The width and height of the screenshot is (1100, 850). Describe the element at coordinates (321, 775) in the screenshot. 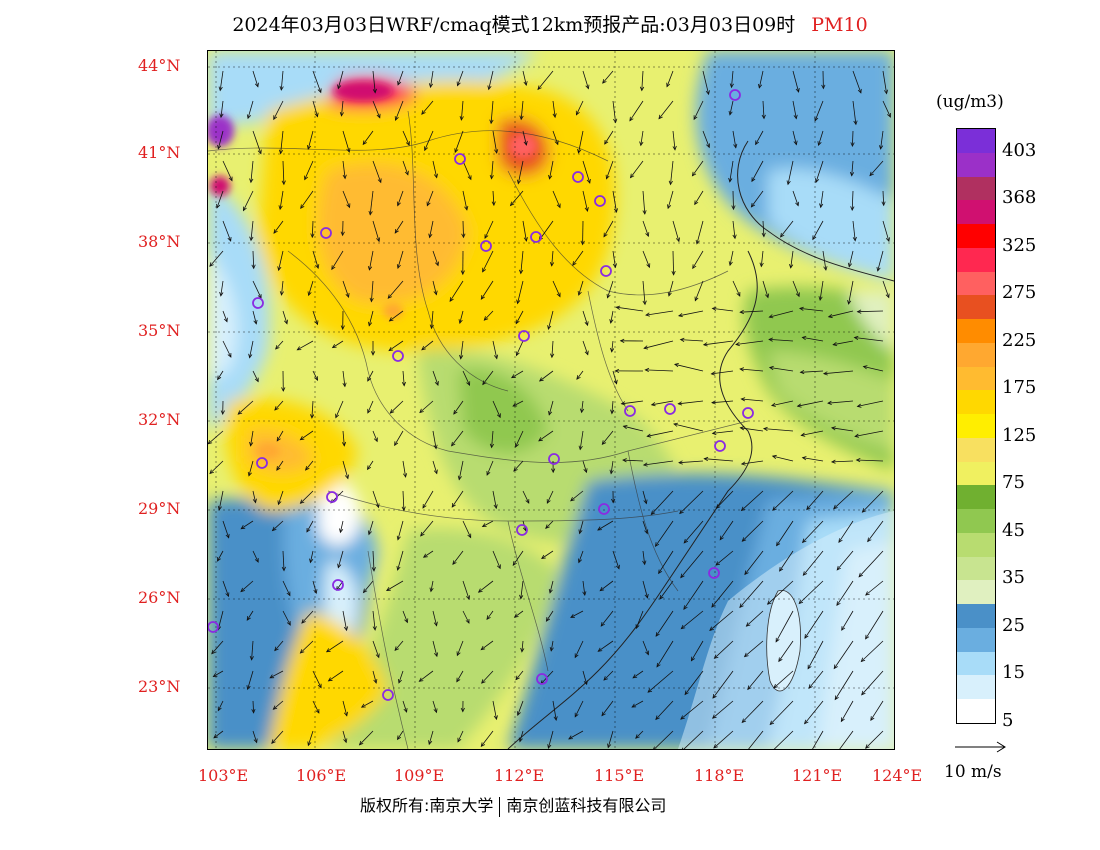

I see `lon-label-106: 106°E` at that location.